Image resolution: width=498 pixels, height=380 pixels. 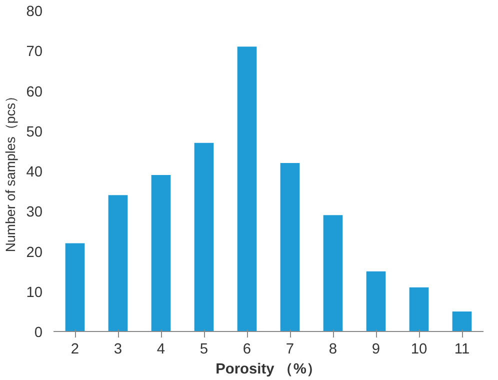 What do you see at coordinates (34, 12) in the screenshot?
I see `y-tick-label: 80` at bounding box center [34, 12].